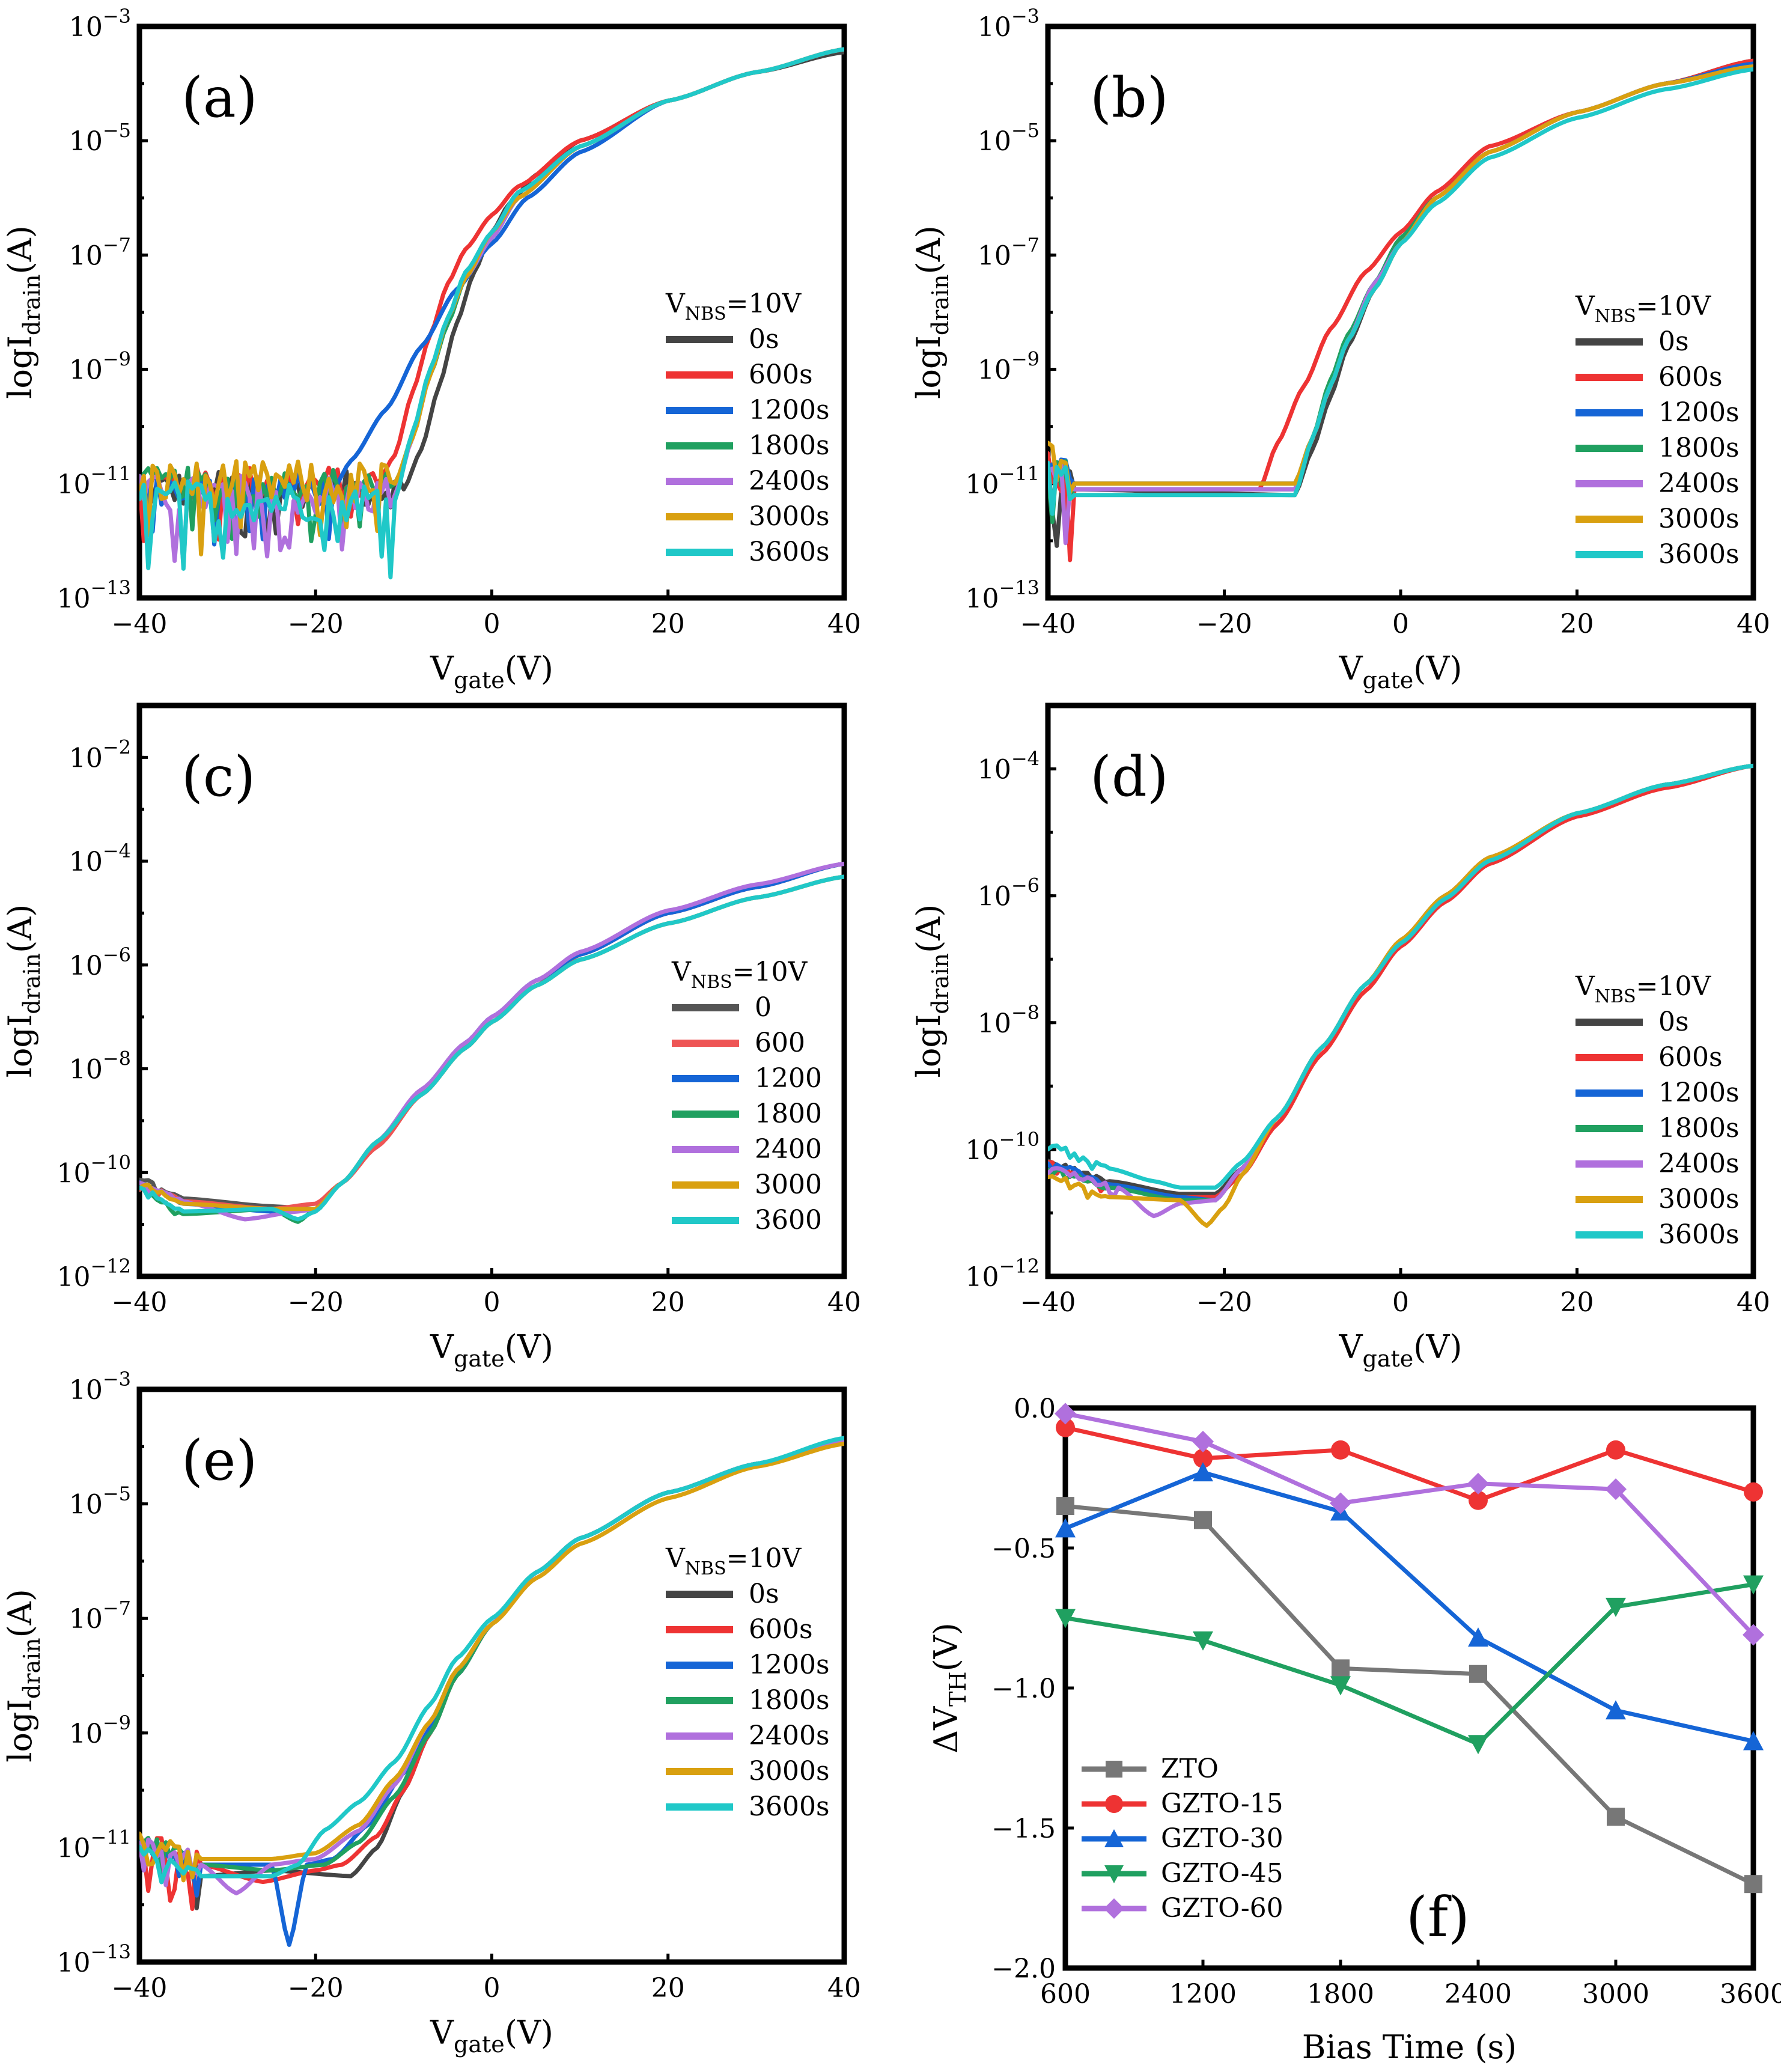 The width and height of the screenshot is (1781, 2072). Describe the element at coordinates (1222, 1838) in the screenshot. I see `legend-entry: GZTO-30` at that location.